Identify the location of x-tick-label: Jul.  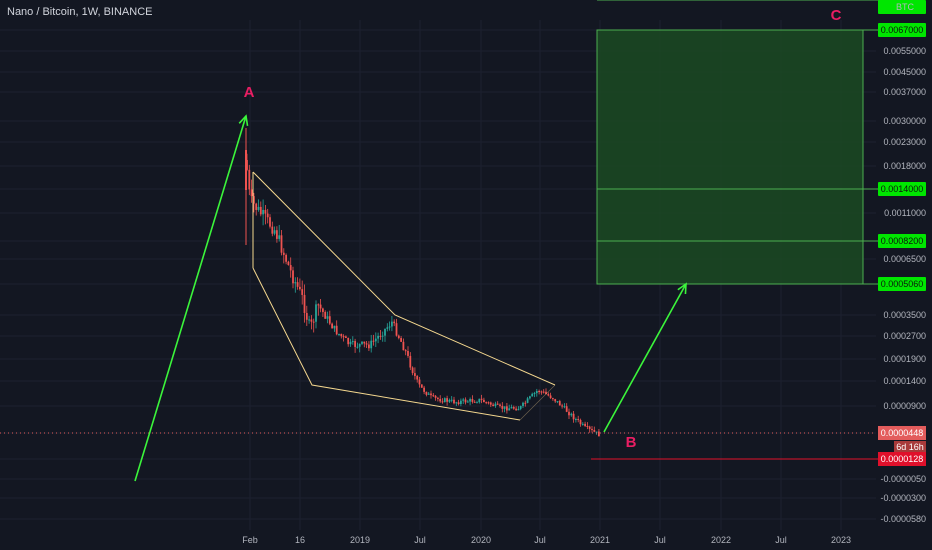
(540, 540).